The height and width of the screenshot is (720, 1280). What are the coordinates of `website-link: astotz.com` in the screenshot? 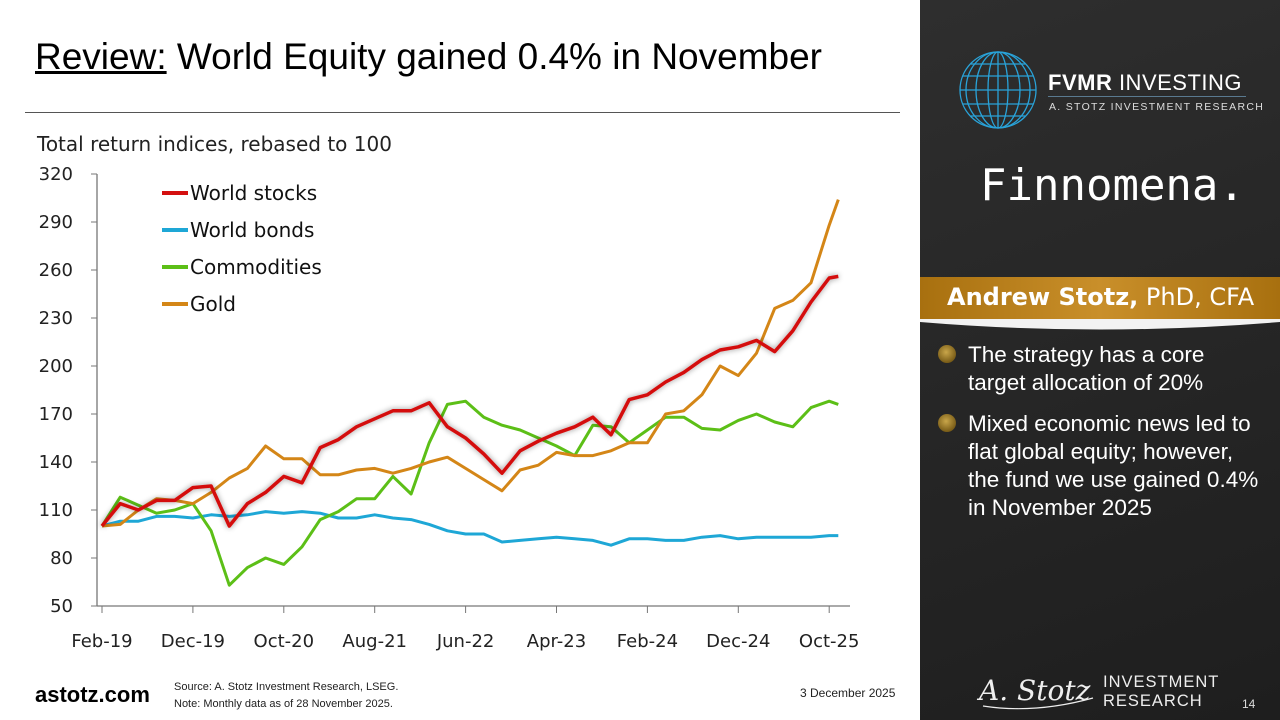 It's located at (92, 694).